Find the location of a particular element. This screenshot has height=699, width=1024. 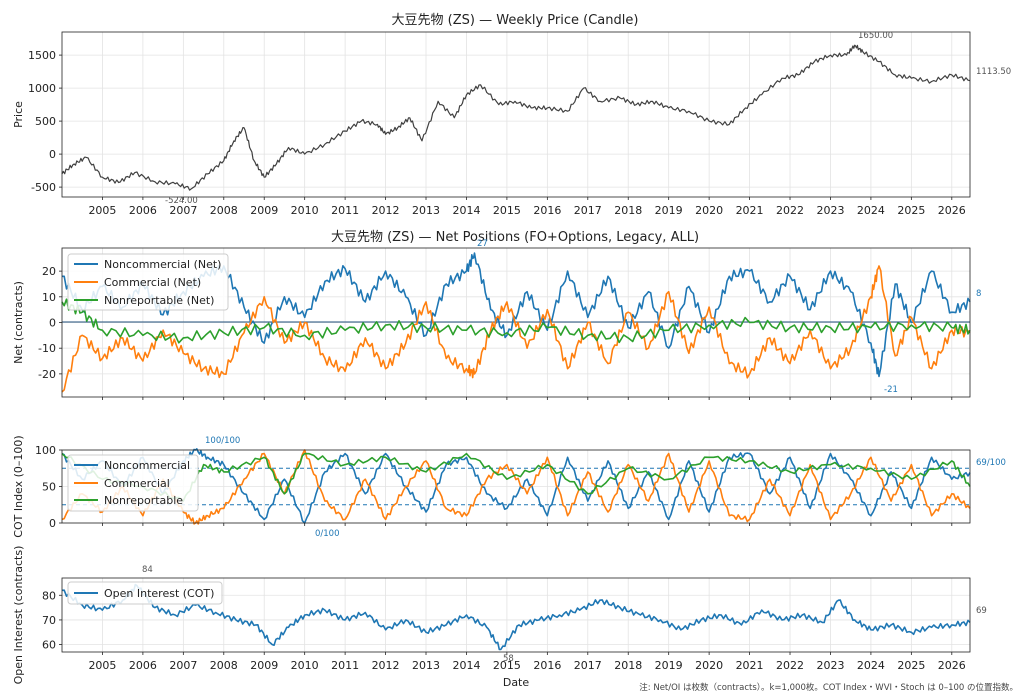

cot-x-ticks is located at coordinates (527, 524).